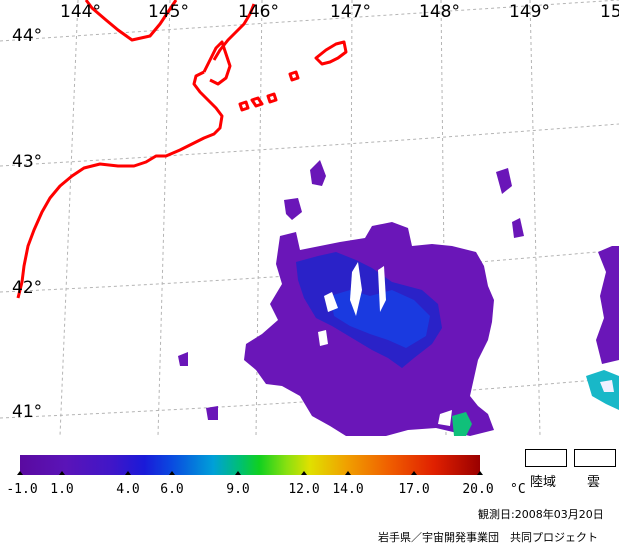 Image resolution: width=619 pixels, height=546 pixels. Describe the element at coordinates (27, 288) in the screenshot. I see `latitude-label-42: 42°` at that location.